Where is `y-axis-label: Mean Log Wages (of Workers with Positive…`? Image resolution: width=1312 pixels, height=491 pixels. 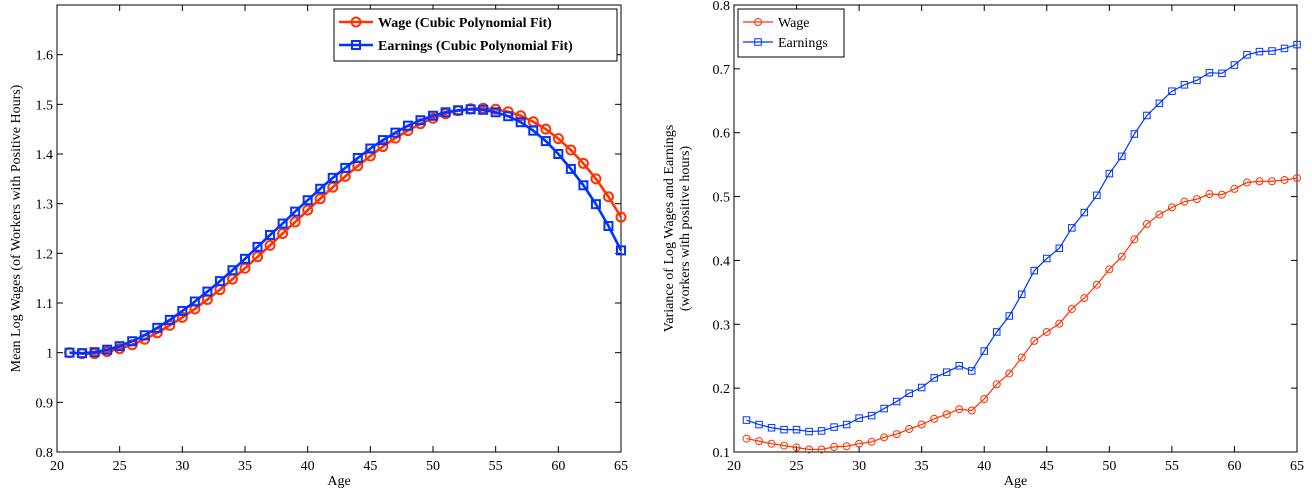 y-axis-label: Mean Log Wages (of Workers with Positive… is located at coordinates (16, 228).